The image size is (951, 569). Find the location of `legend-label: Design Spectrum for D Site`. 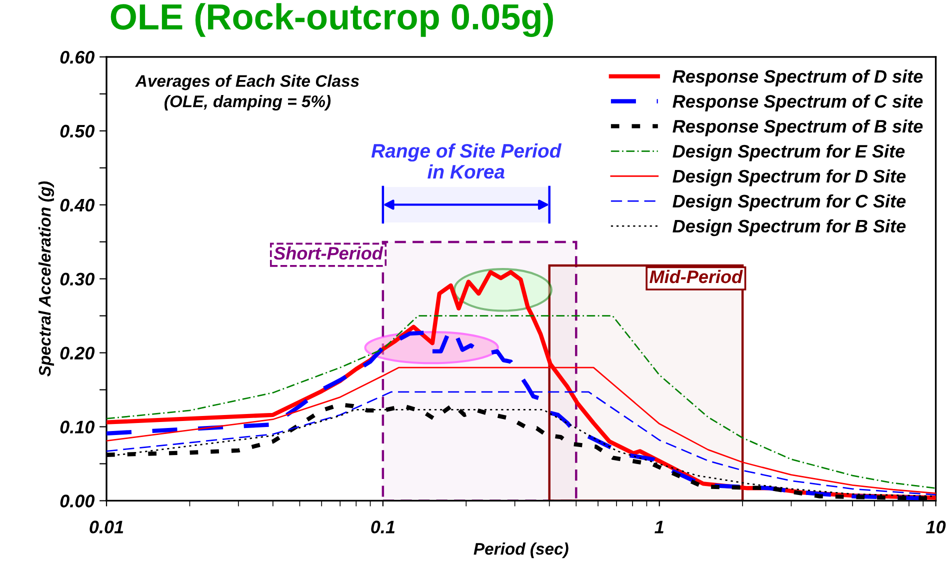

legend-label: Design Spectrum for D Site is located at coordinates (789, 177).